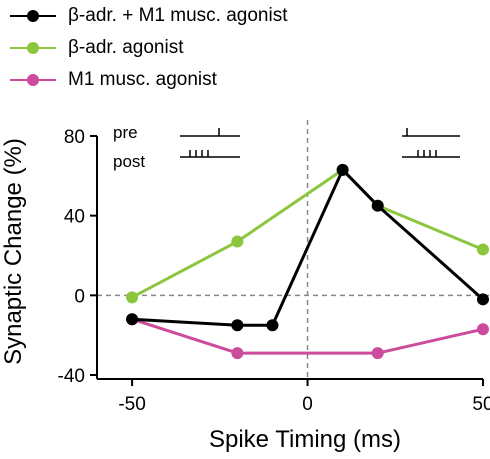 The image size is (490, 459). Describe the element at coordinates (129, 161) in the screenshot. I see `inset-post-label: post` at that location.